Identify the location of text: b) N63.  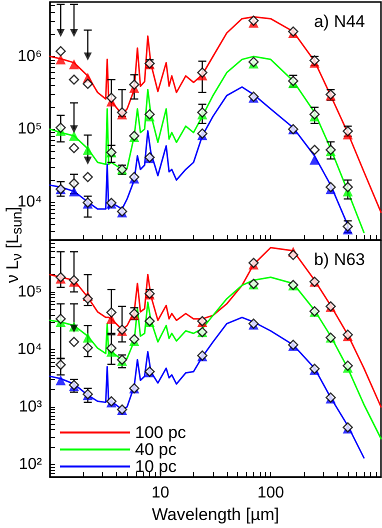
(340, 259).